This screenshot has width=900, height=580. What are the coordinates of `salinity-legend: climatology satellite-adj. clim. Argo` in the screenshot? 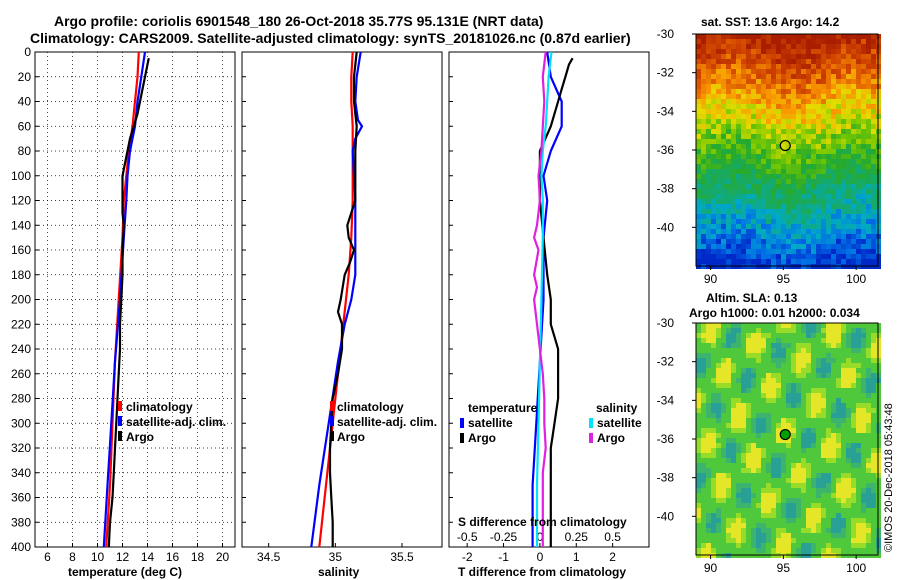 It's located at (383, 422).